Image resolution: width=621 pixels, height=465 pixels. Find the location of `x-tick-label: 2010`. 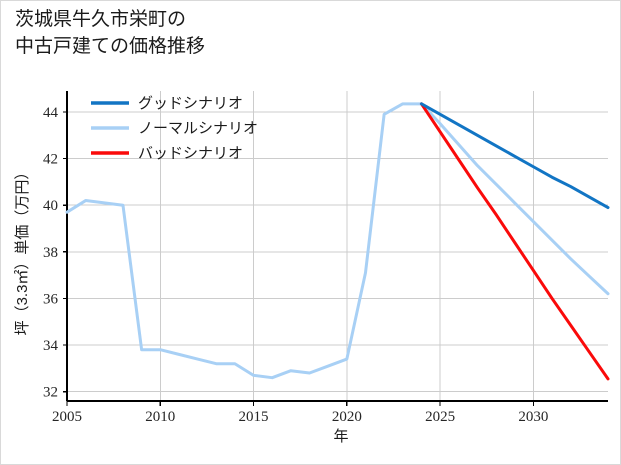

x-tick-label: 2010 is located at coordinates (160, 417).